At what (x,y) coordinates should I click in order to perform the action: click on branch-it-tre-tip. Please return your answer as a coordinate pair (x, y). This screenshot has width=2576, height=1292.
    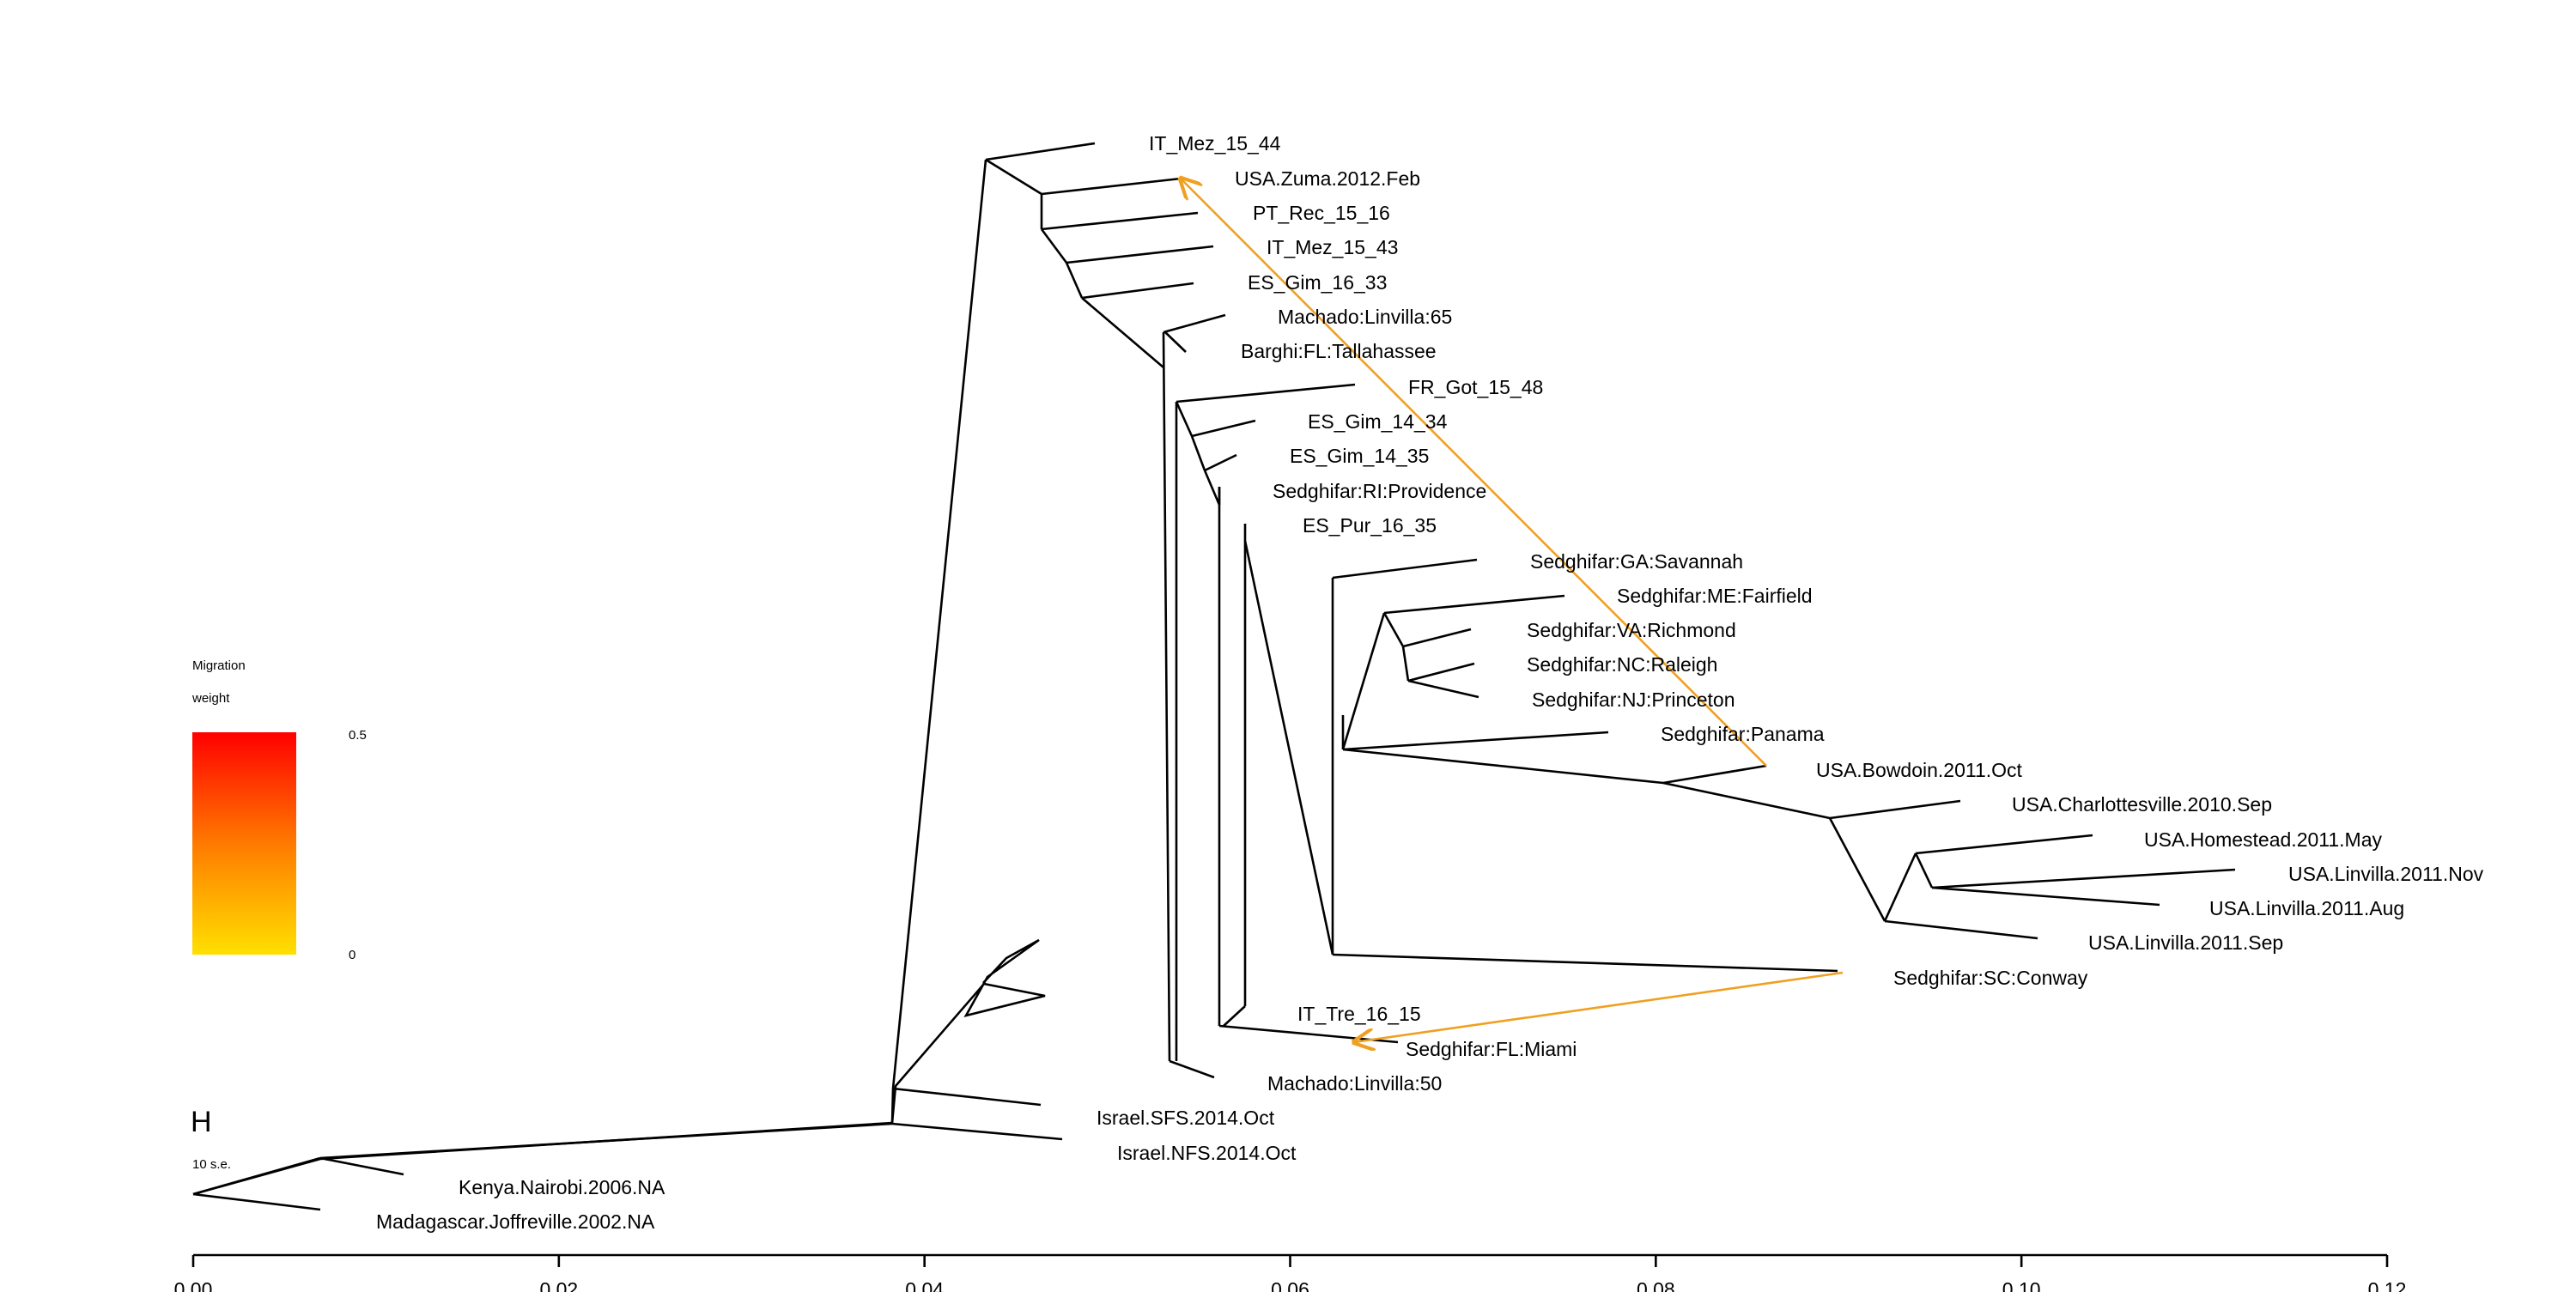
    Looking at the image, I should click on (1235, 1016).